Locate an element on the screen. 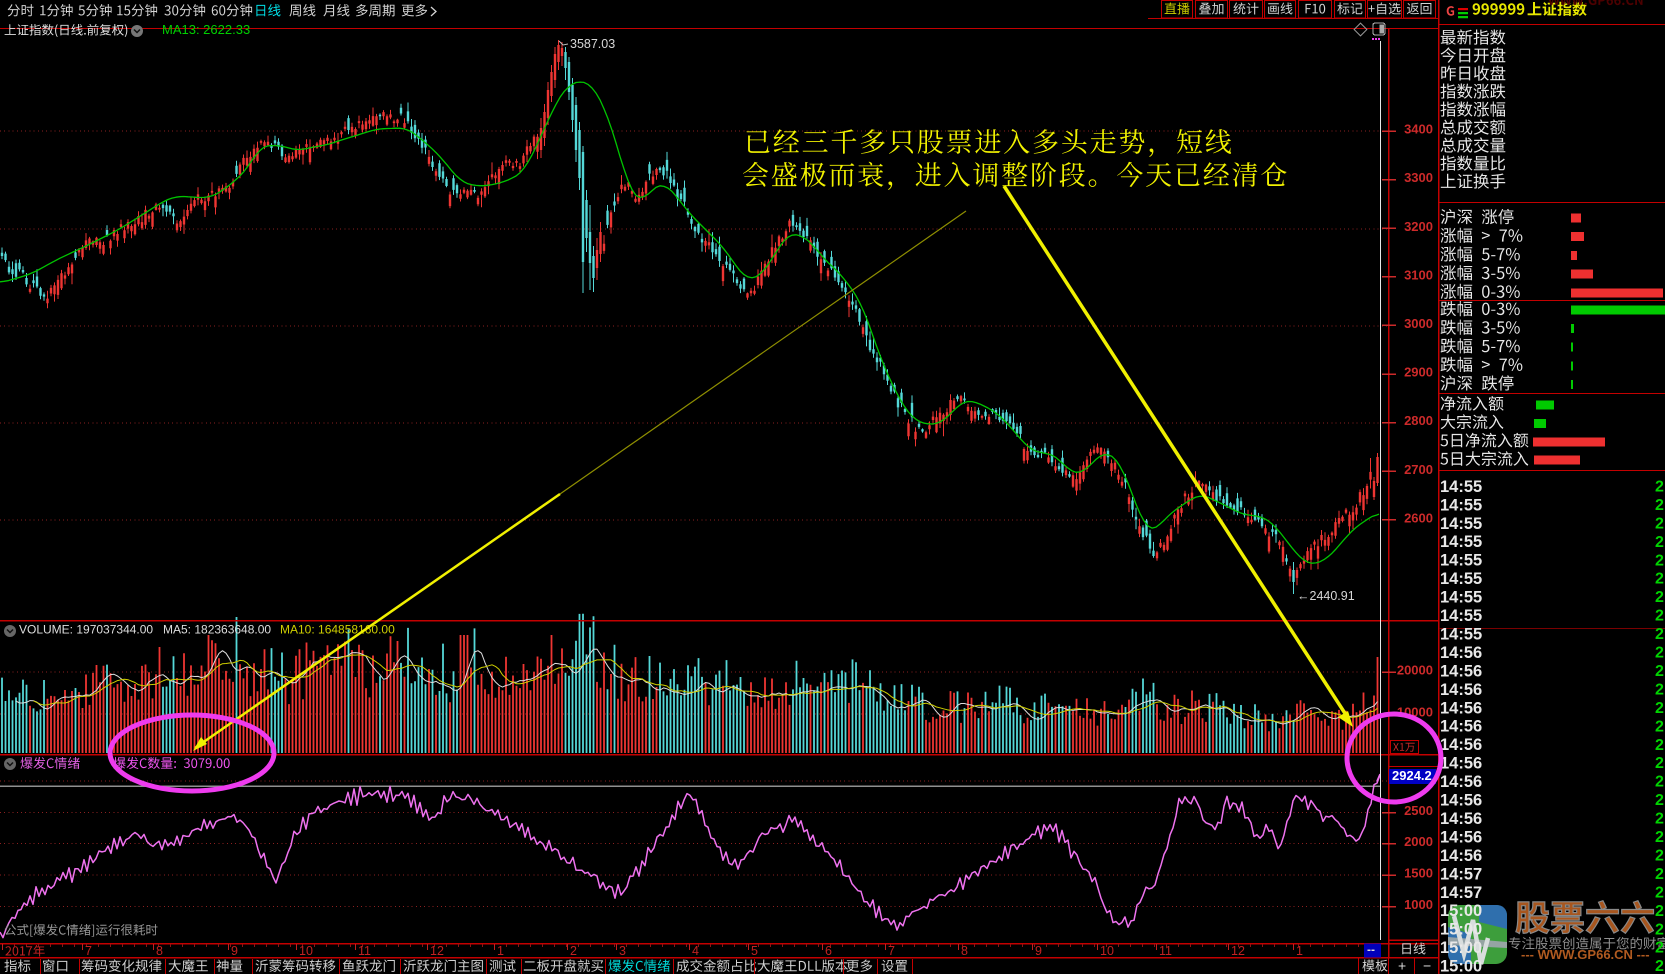 This screenshot has width=1665, height=974. svg-text: 2900 is located at coordinates (1418, 372).